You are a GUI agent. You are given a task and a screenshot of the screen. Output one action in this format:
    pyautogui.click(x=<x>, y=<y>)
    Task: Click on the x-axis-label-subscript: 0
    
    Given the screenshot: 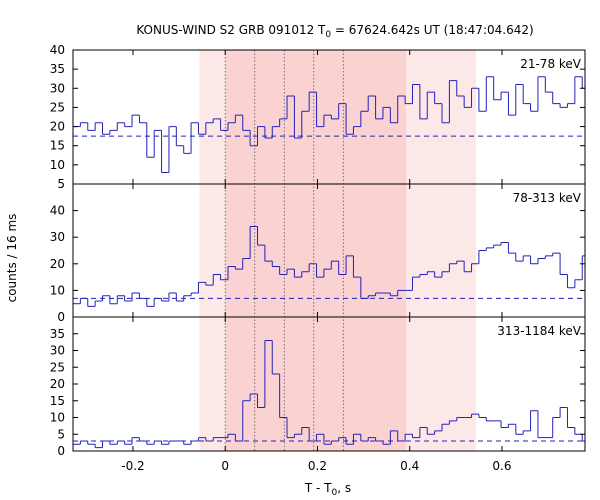 What is the action you would take?
    pyautogui.click(x=335, y=493)
    